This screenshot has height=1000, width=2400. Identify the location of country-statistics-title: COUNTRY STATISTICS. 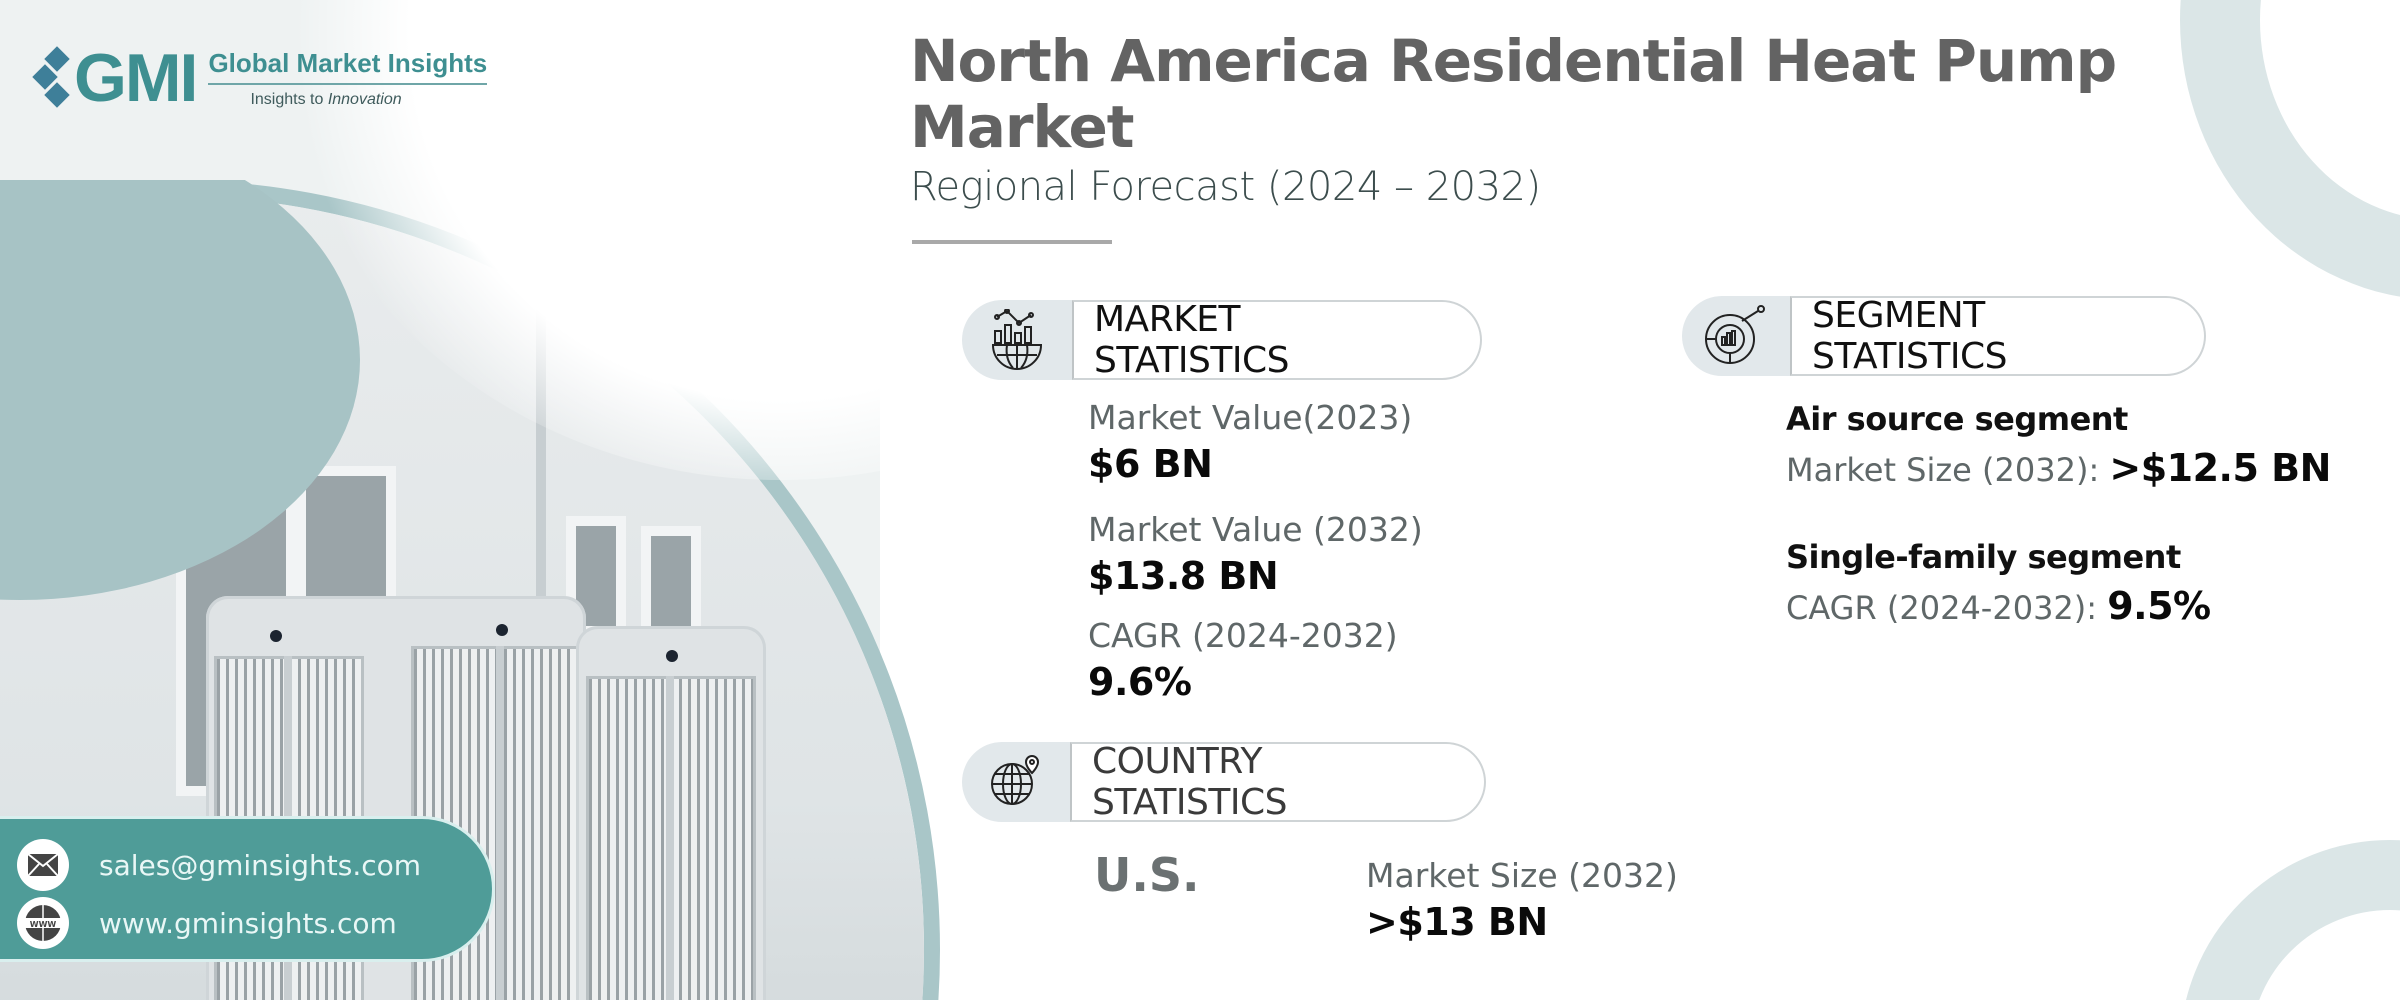
(1278, 782).